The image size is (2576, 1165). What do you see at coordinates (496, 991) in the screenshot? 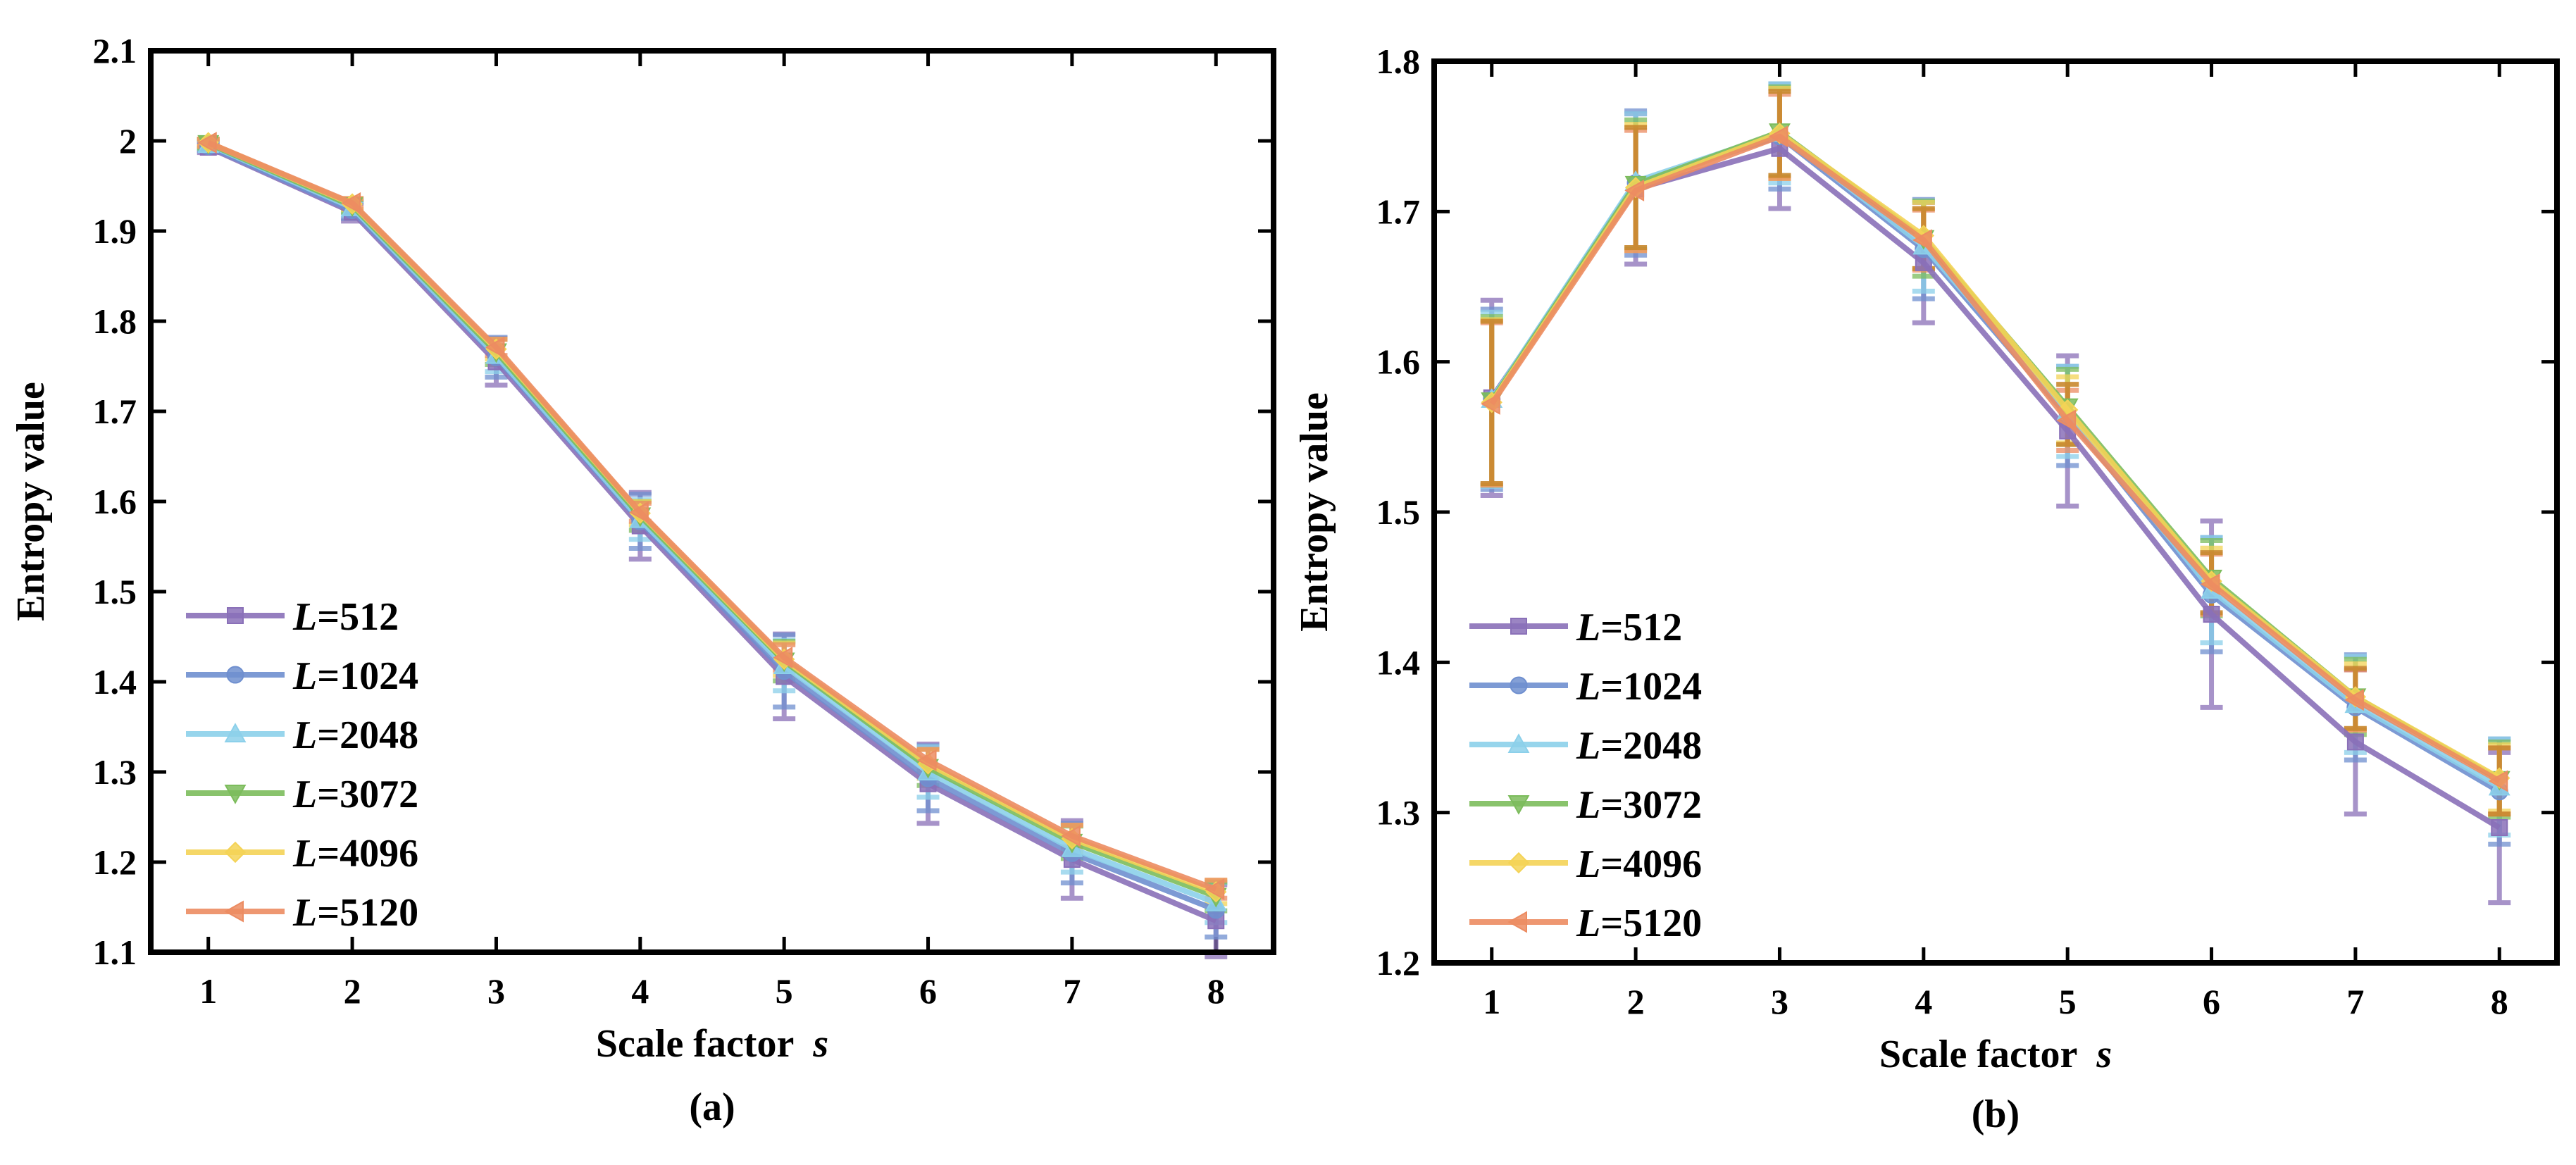
I see `x-tick-label: 3` at bounding box center [496, 991].